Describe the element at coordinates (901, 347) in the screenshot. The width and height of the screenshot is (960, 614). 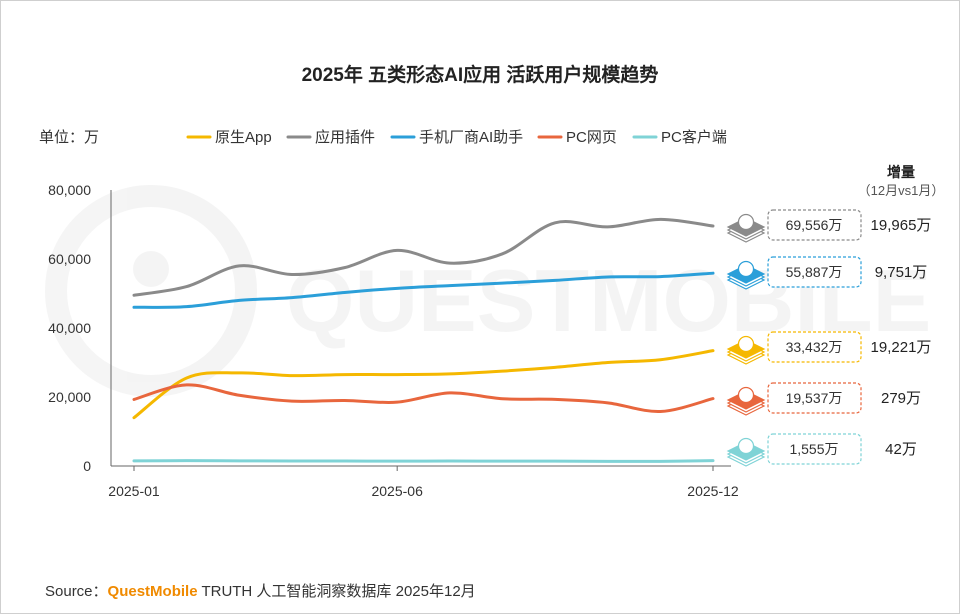
I see `increase-label: 19,221万` at that location.